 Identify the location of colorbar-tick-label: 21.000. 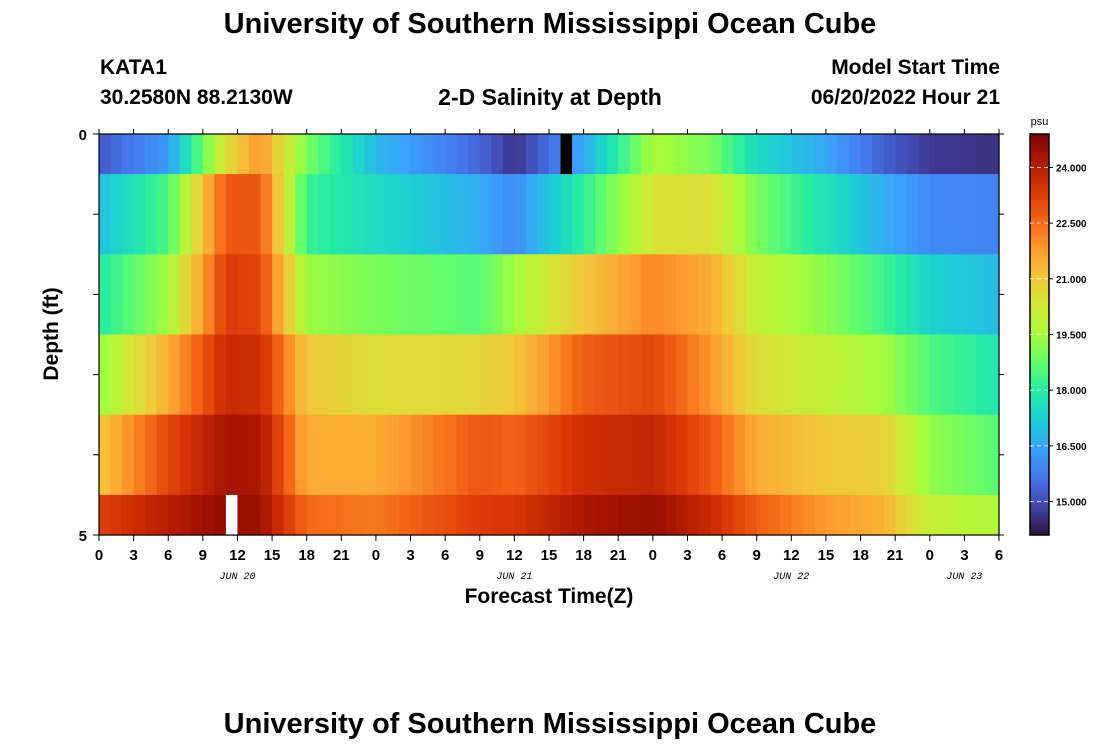
(1071, 280).